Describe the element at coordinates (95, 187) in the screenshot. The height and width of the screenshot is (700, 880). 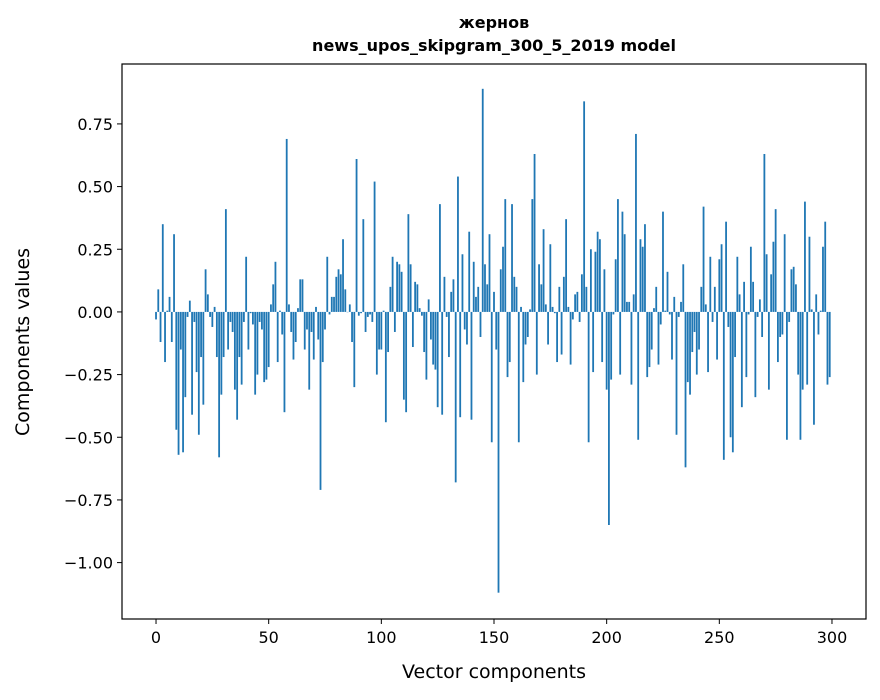
I see `y-tick-label: 0.50` at that location.